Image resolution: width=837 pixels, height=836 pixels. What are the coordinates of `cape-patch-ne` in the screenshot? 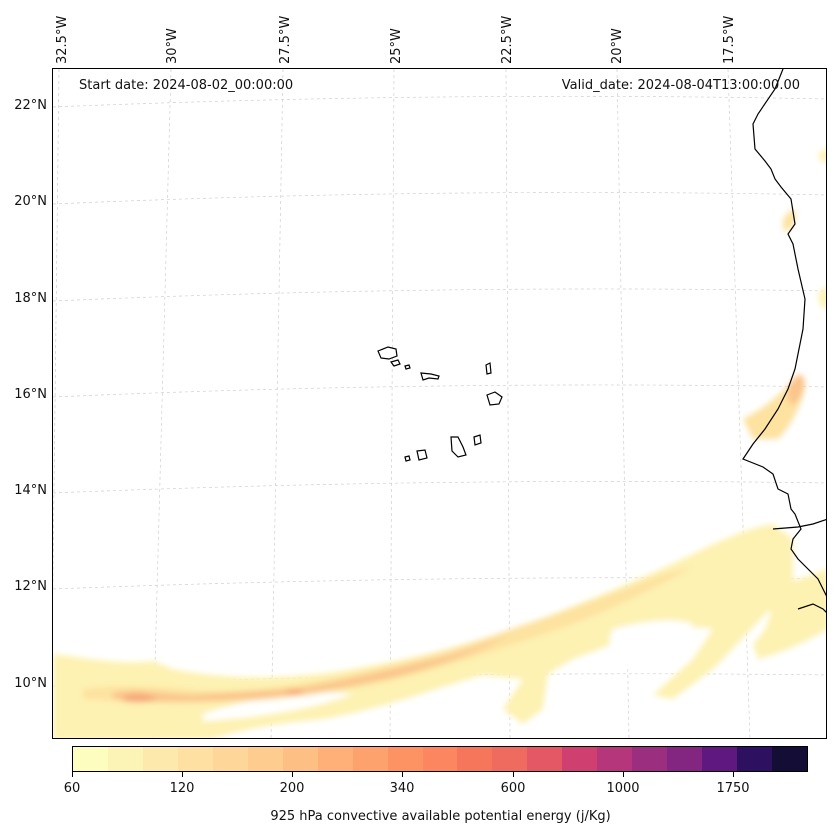 It's located at (822, 156).